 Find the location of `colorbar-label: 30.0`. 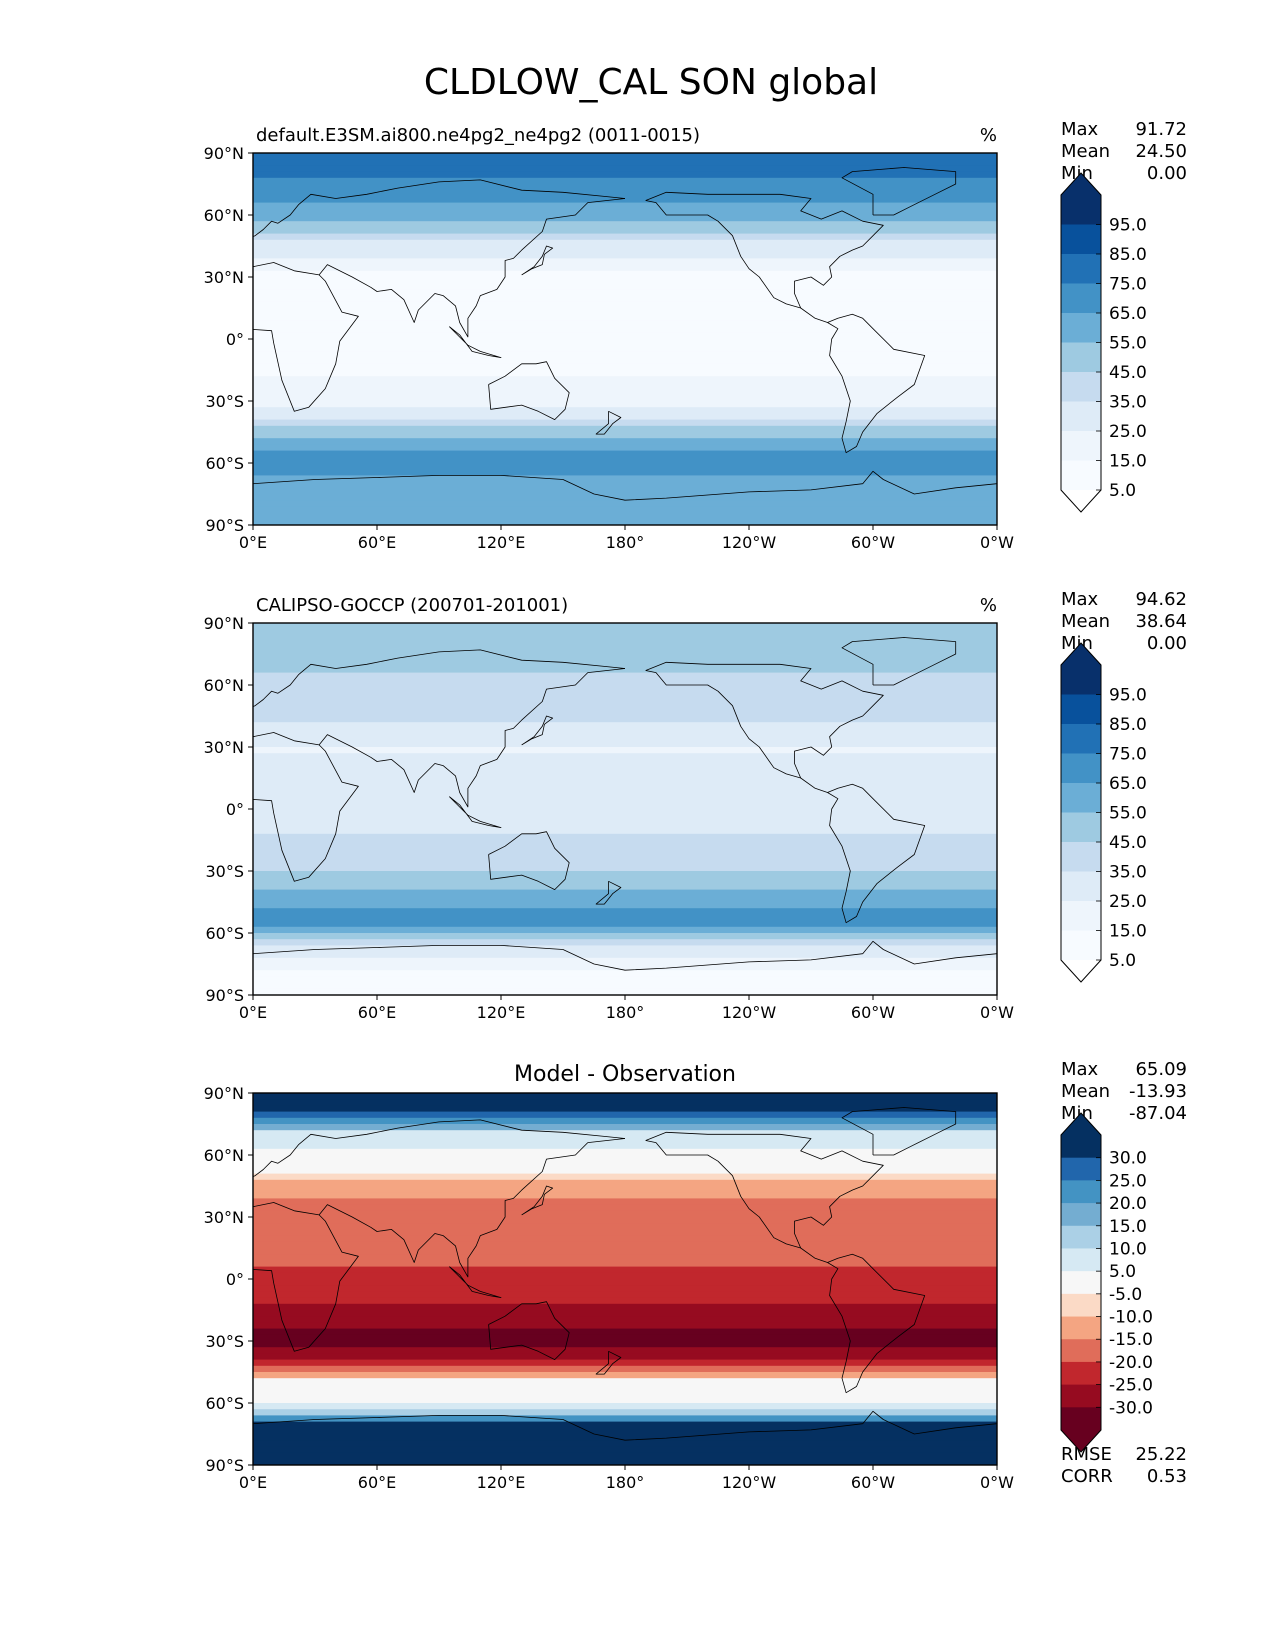

colorbar-label: 30.0 is located at coordinates (1128, 1159).